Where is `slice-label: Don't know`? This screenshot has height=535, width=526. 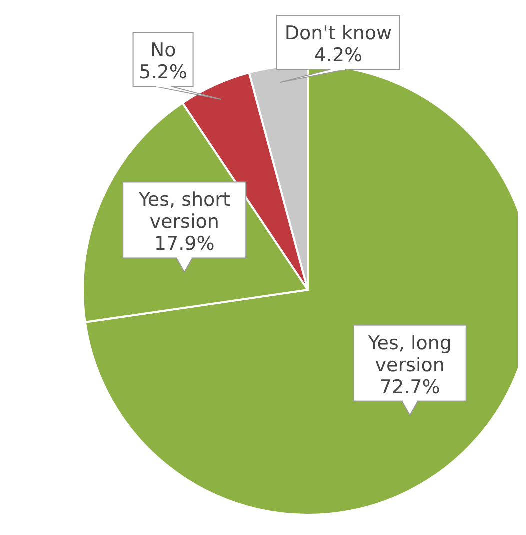 slice-label: Don't know is located at coordinates (338, 33).